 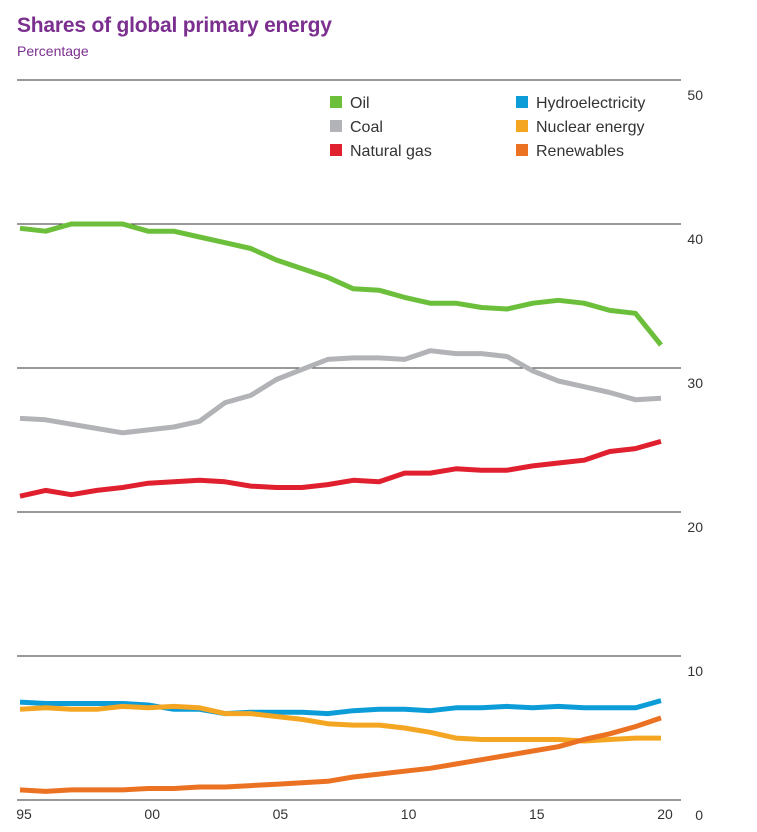 What do you see at coordinates (537, 814) in the screenshot?
I see `x-tick-label-15: 15` at bounding box center [537, 814].